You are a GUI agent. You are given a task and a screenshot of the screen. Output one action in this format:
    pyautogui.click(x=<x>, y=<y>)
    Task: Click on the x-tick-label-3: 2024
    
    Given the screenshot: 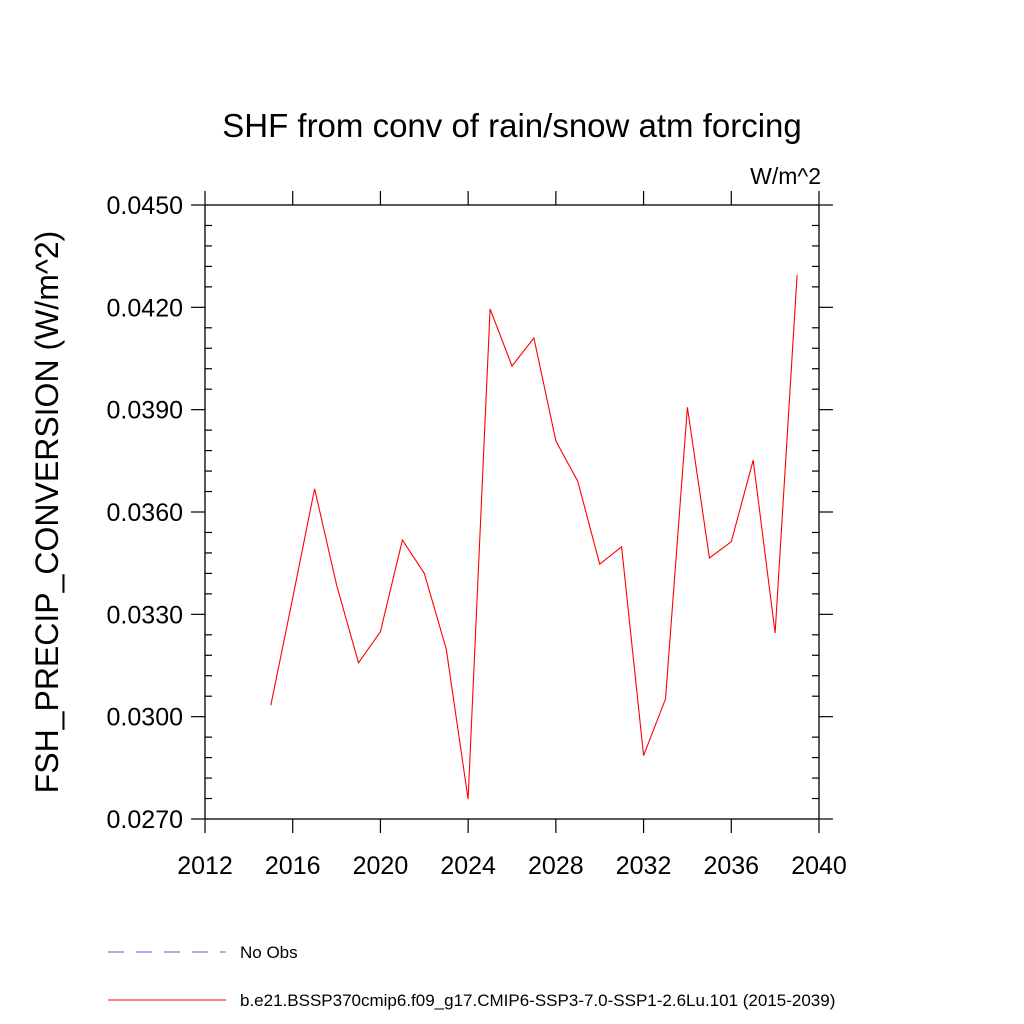 What is the action you would take?
    pyautogui.click(x=468, y=866)
    